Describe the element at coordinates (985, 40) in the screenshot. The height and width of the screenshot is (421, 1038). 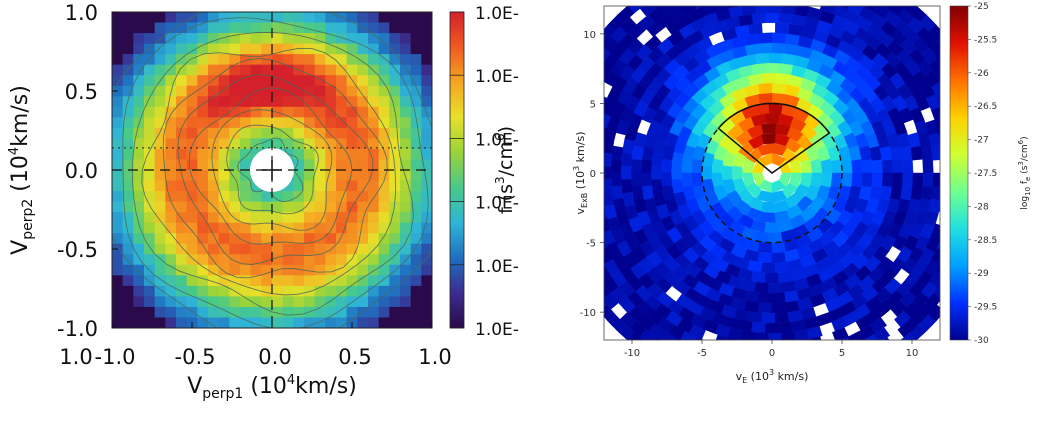
I see `right-colorbar-tick-label: -25.5` at that location.